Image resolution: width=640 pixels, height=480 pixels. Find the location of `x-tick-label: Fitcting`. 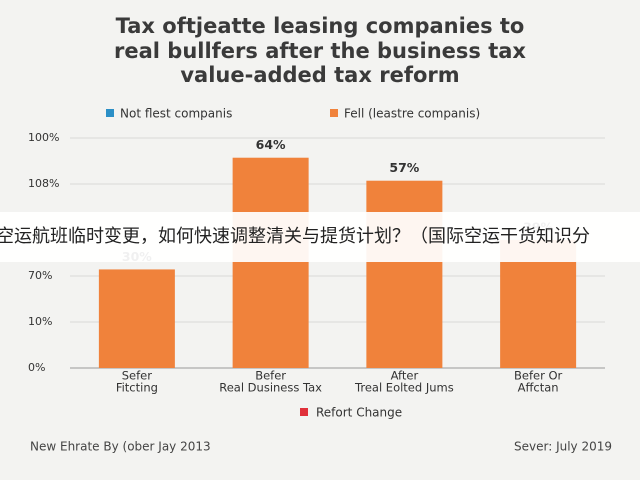

x-tick-label: Fitcting is located at coordinates (137, 388).